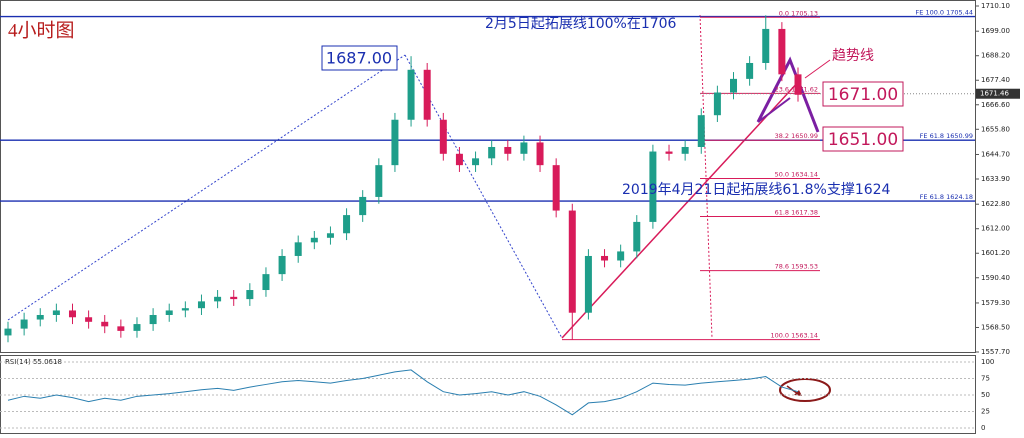 This screenshot has height=438, width=1024. What do you see at coordinates (817, 69) in the screenshot?
I see `trend-pointer` at bounding box center [817, 69].